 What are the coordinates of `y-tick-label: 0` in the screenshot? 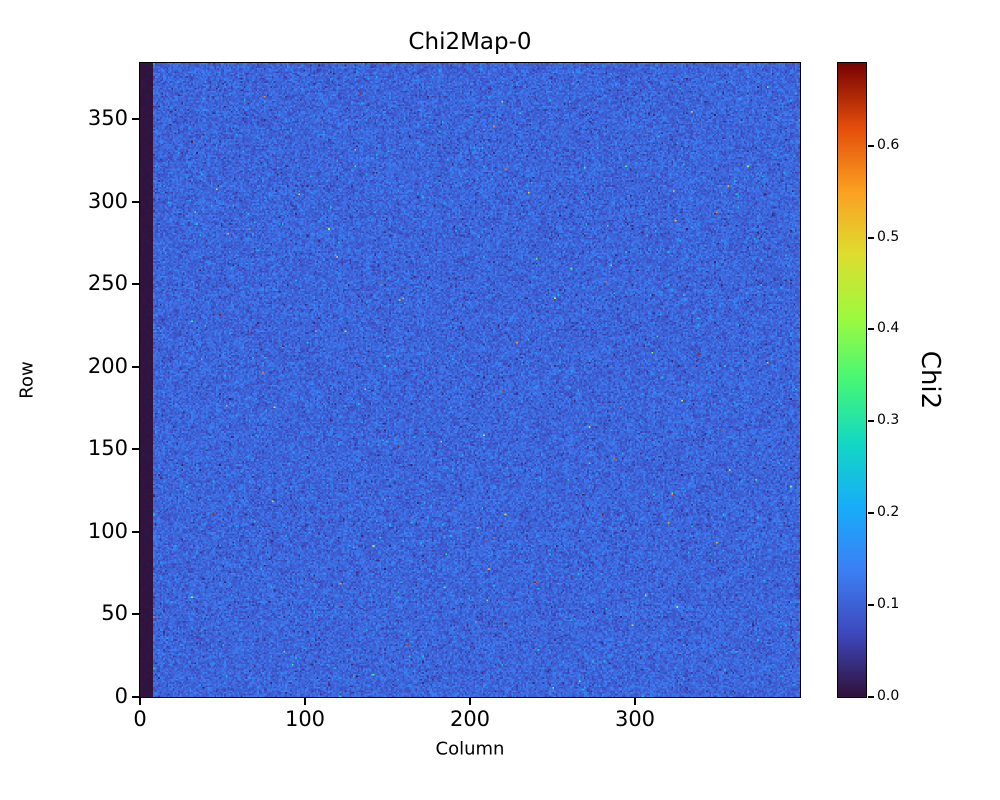 It's located at (121, 696).